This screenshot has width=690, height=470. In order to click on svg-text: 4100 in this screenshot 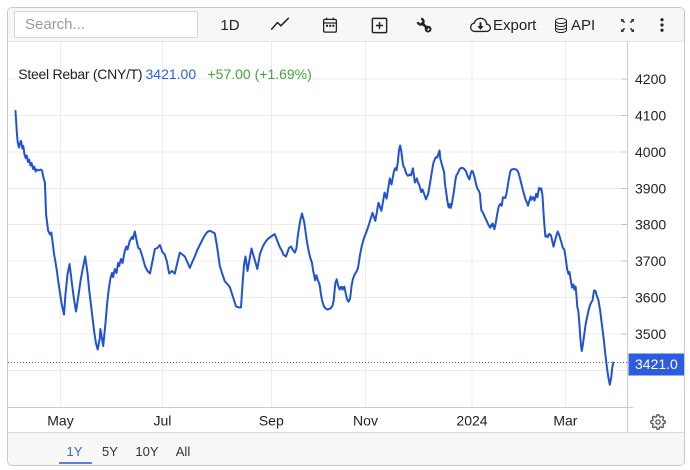, I will do `click(650, 115)`.